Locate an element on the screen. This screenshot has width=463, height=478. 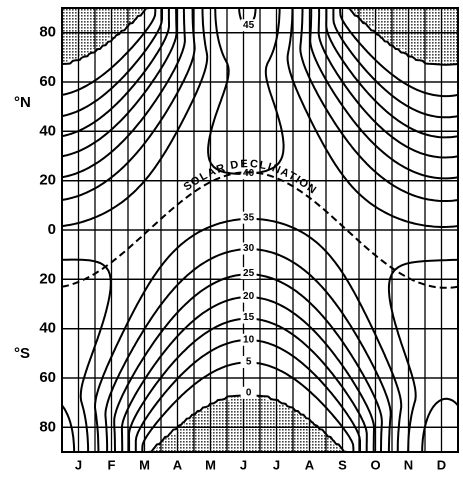
x-tick-label: D is located at coordinates (441, 464).